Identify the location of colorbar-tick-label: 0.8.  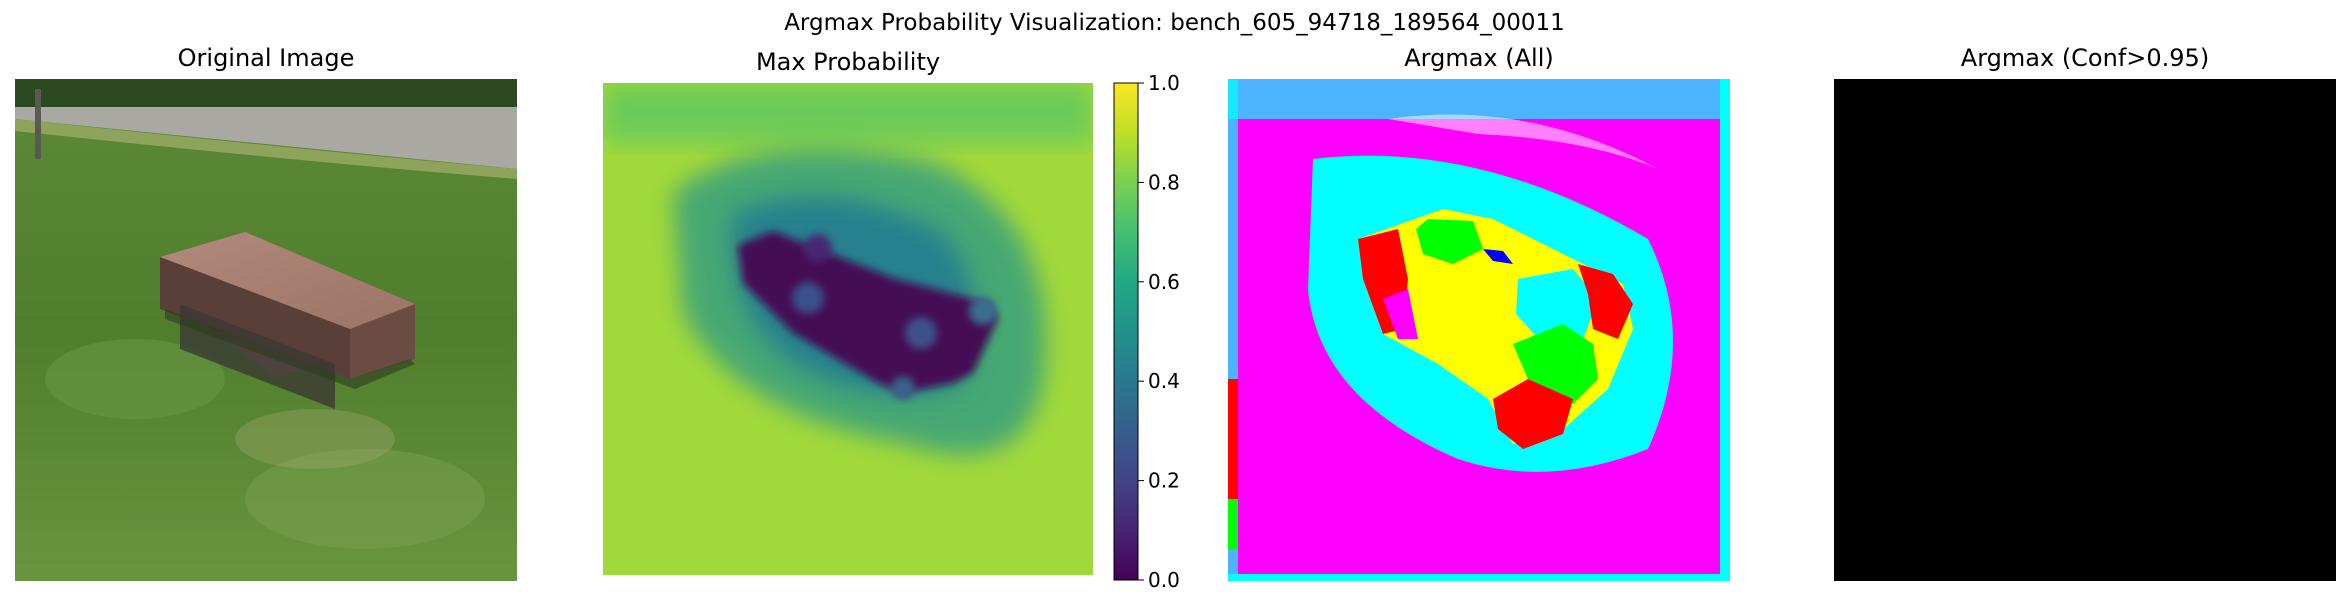
(1164, 182).